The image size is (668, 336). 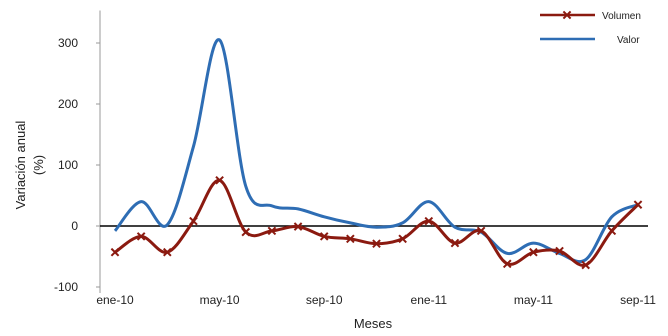 What do you see at coordinates (429, 300) in the screenshot?
I see `x-tick-label: ene-11` at bounding box center [429, 300].